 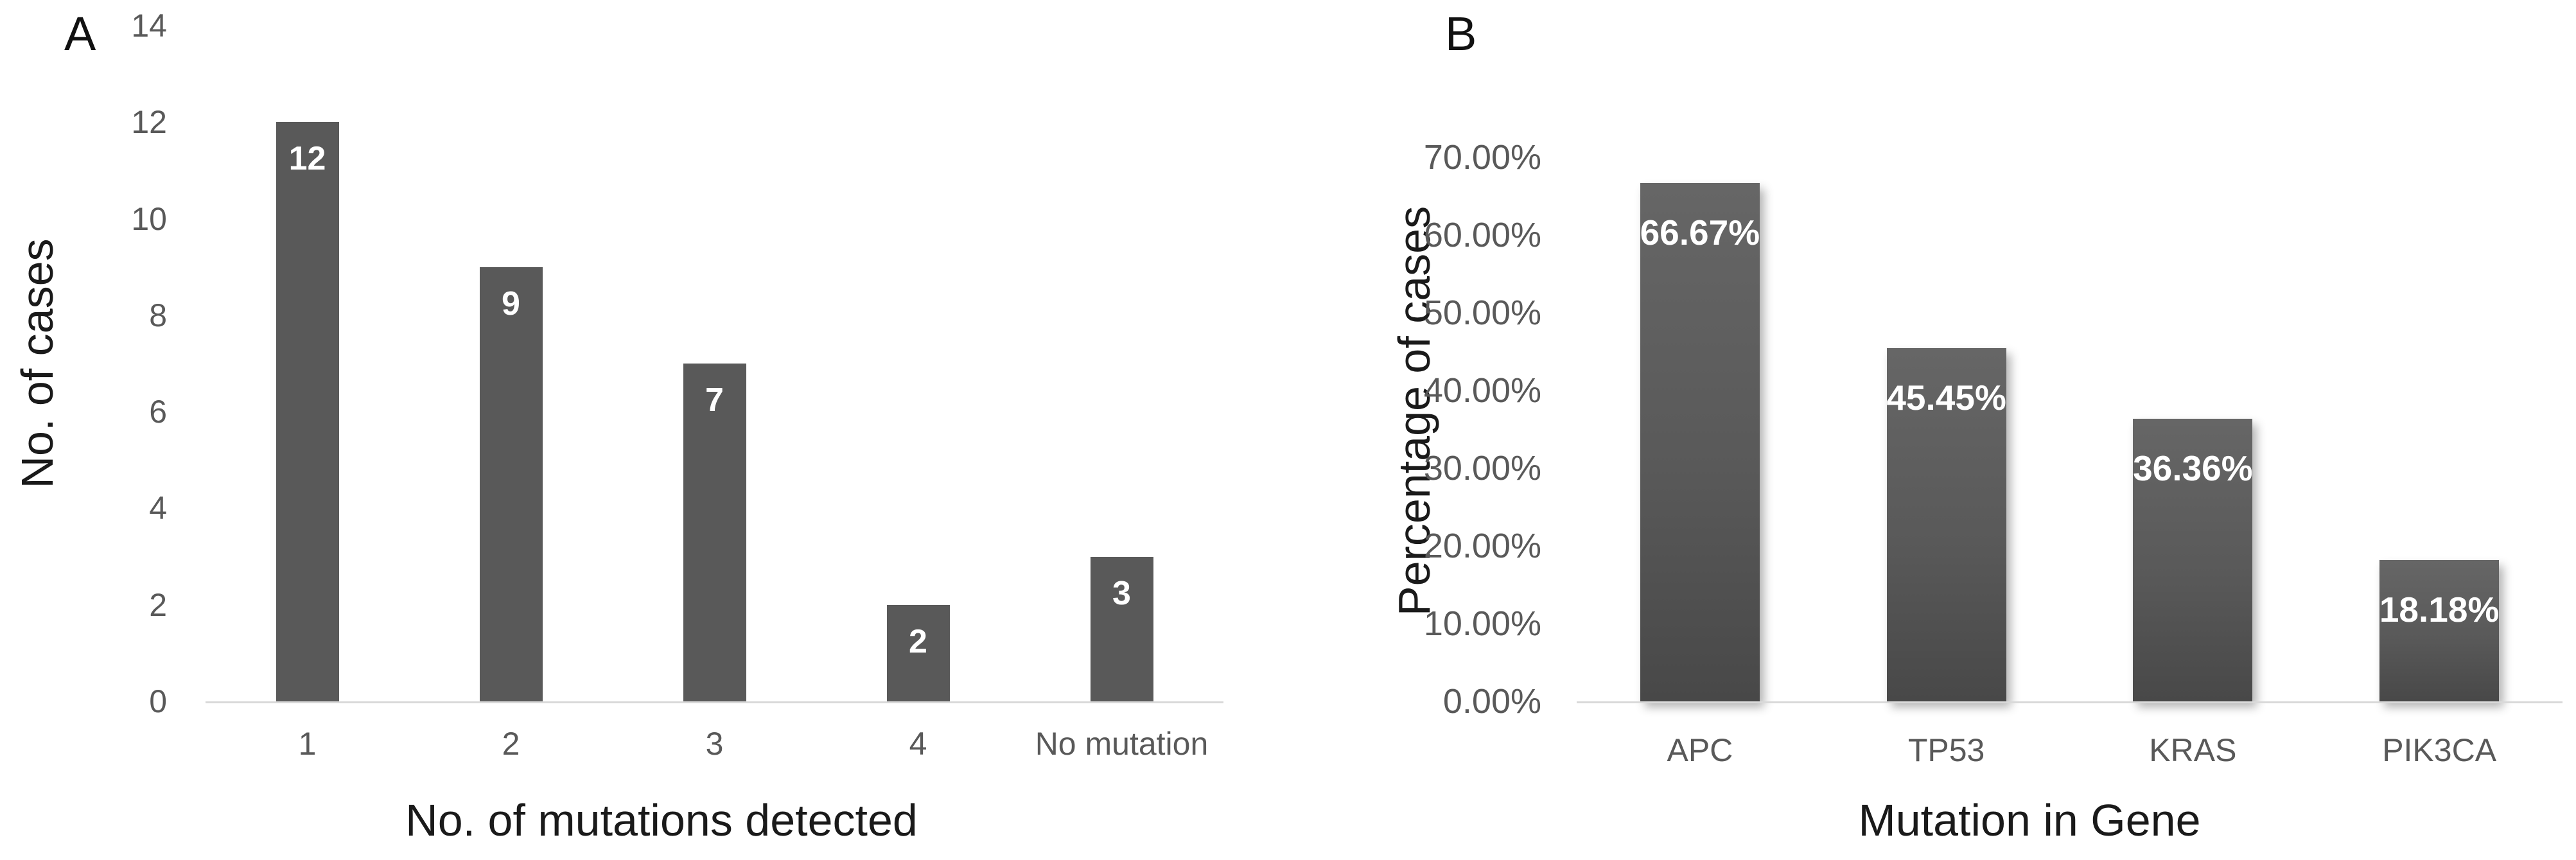 What do you see at coordinates (1482, 235) in the screenshot?
I see `y-tick-label: 60.00%` at bounding box center [1482, 235].